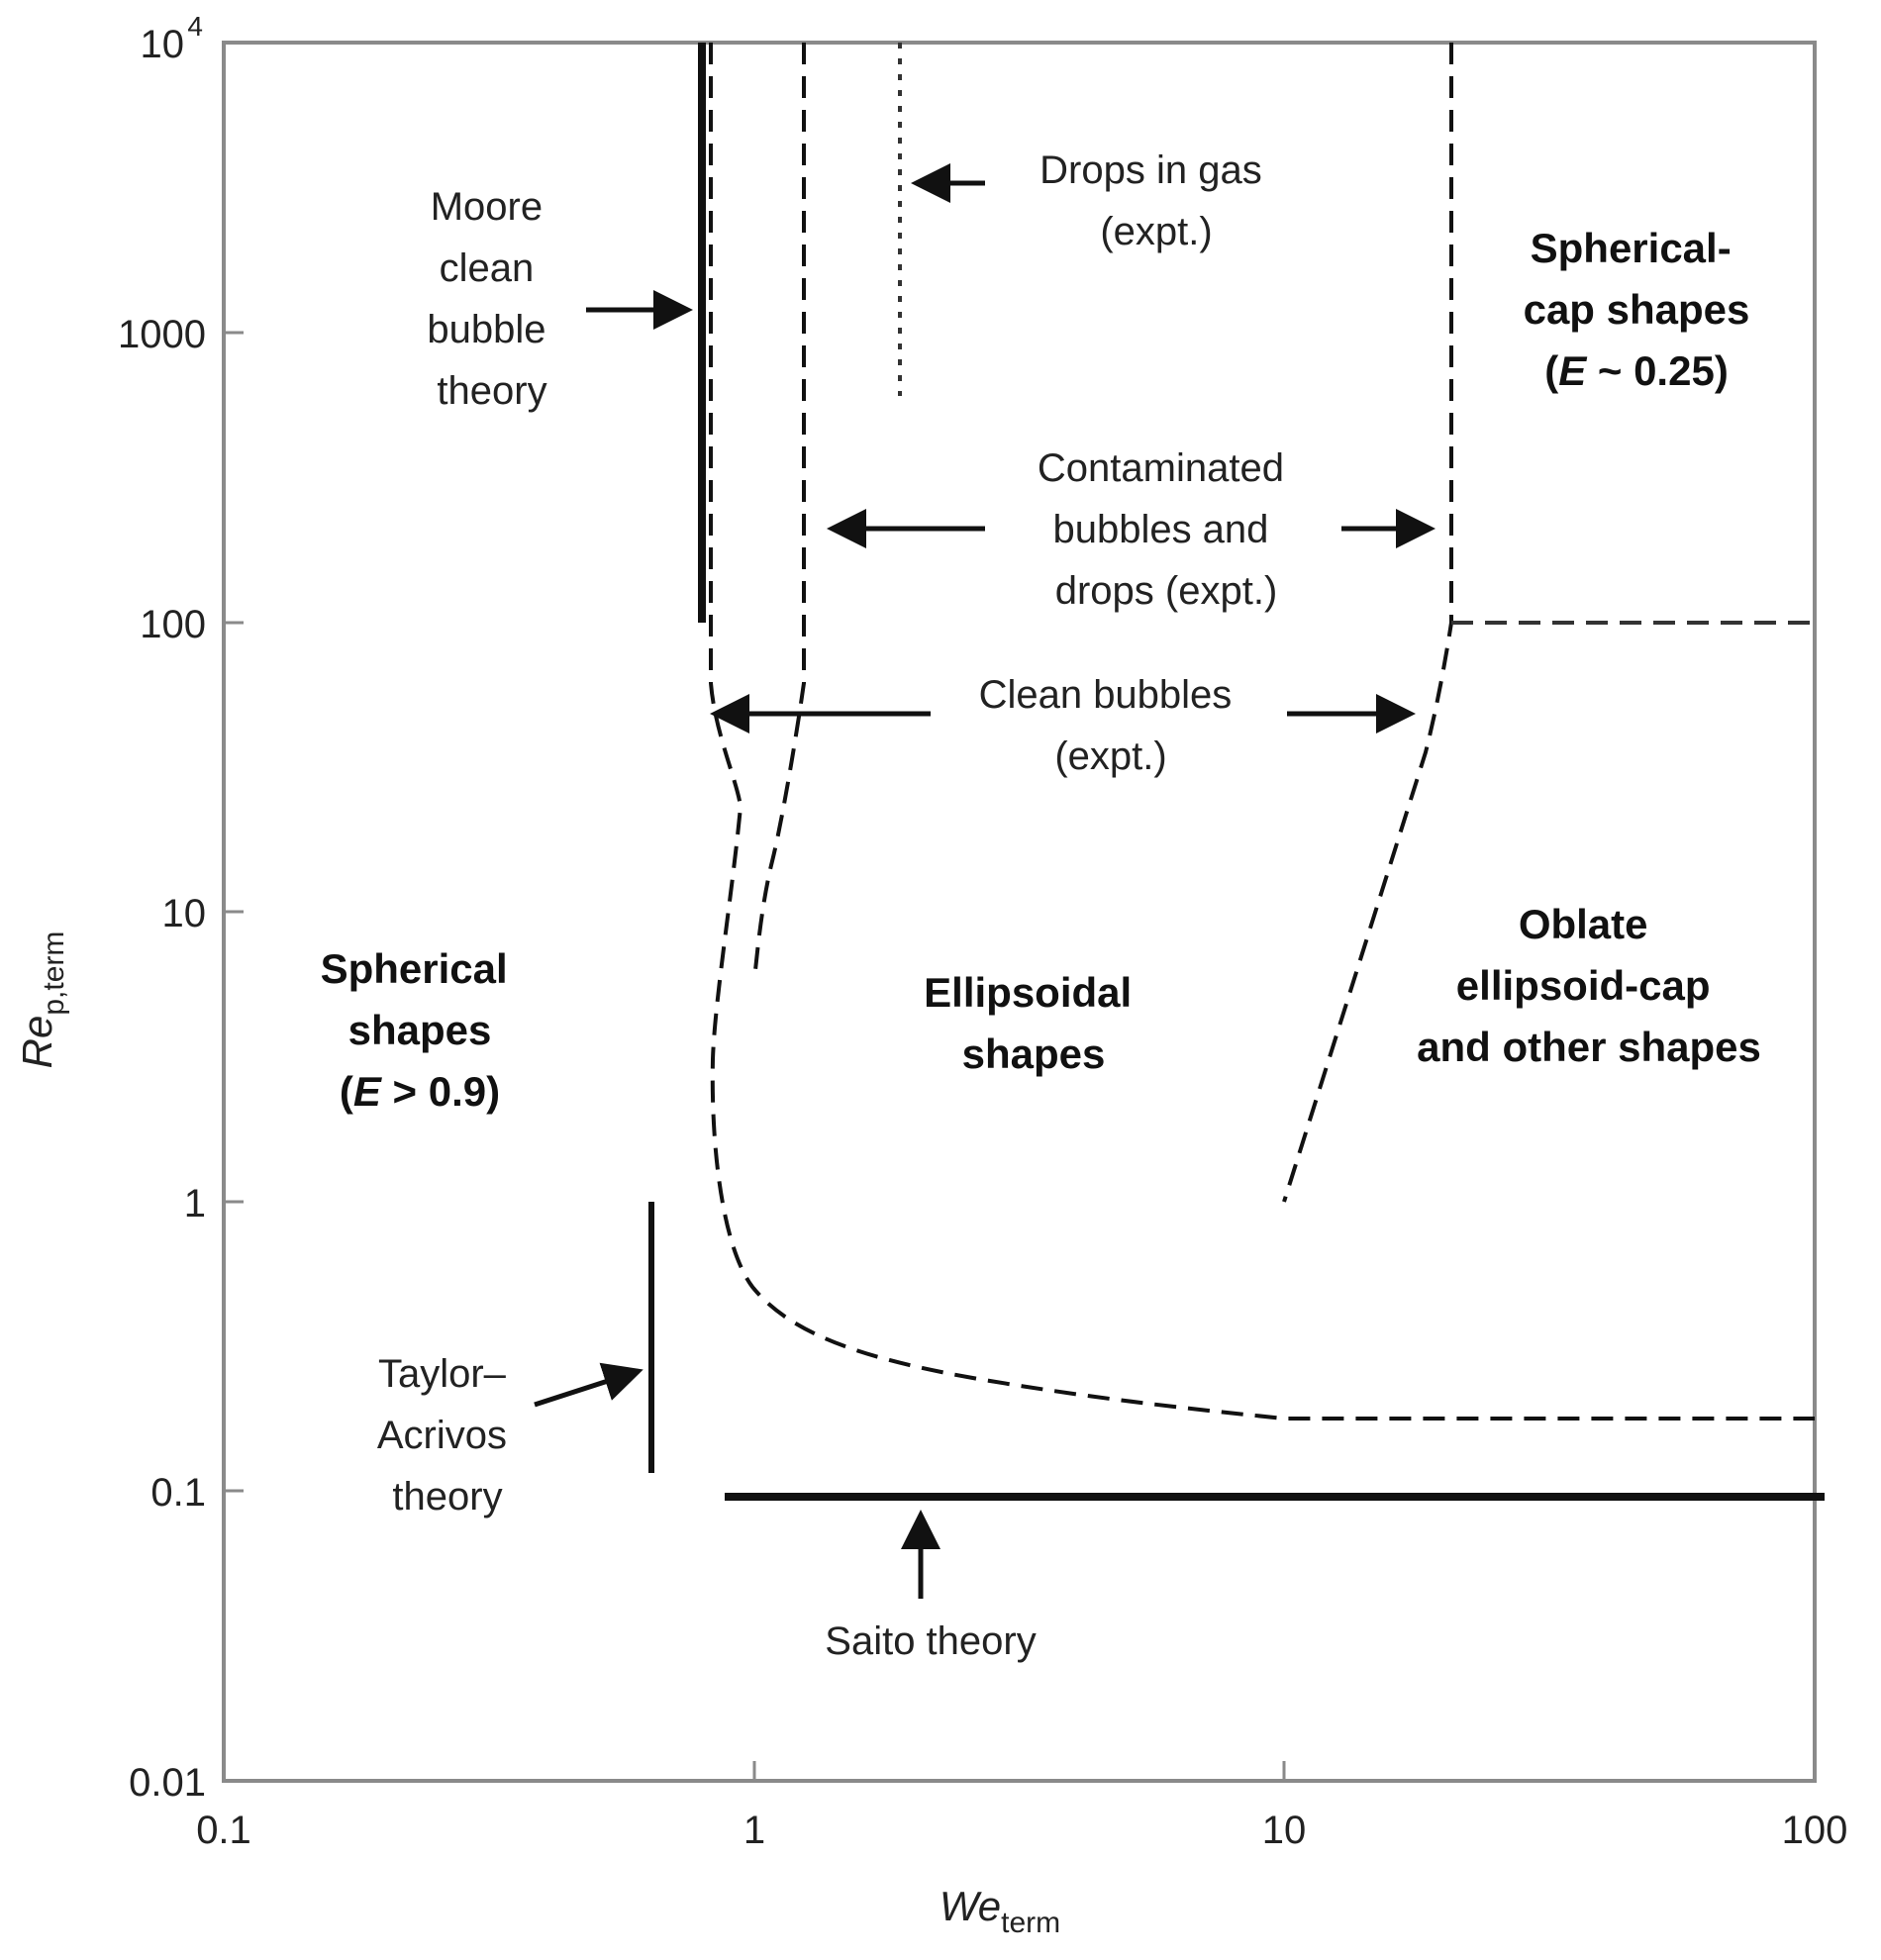 The width and height of the screenshot is (1881, 1960). Describe the element at coordinates (1637, 370) in the screenshot. I see `region-spherical-cap-condition: (E ~ 0.25)` at that location.